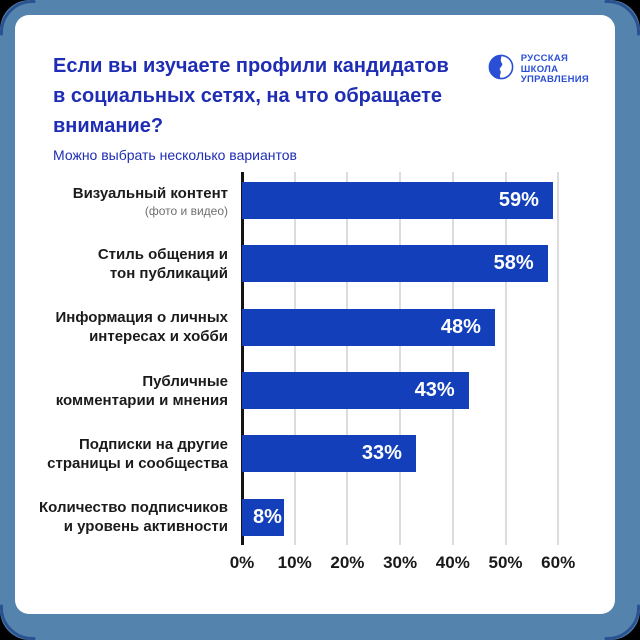  I want to click on bar-track: 48%, so click(421, 327).